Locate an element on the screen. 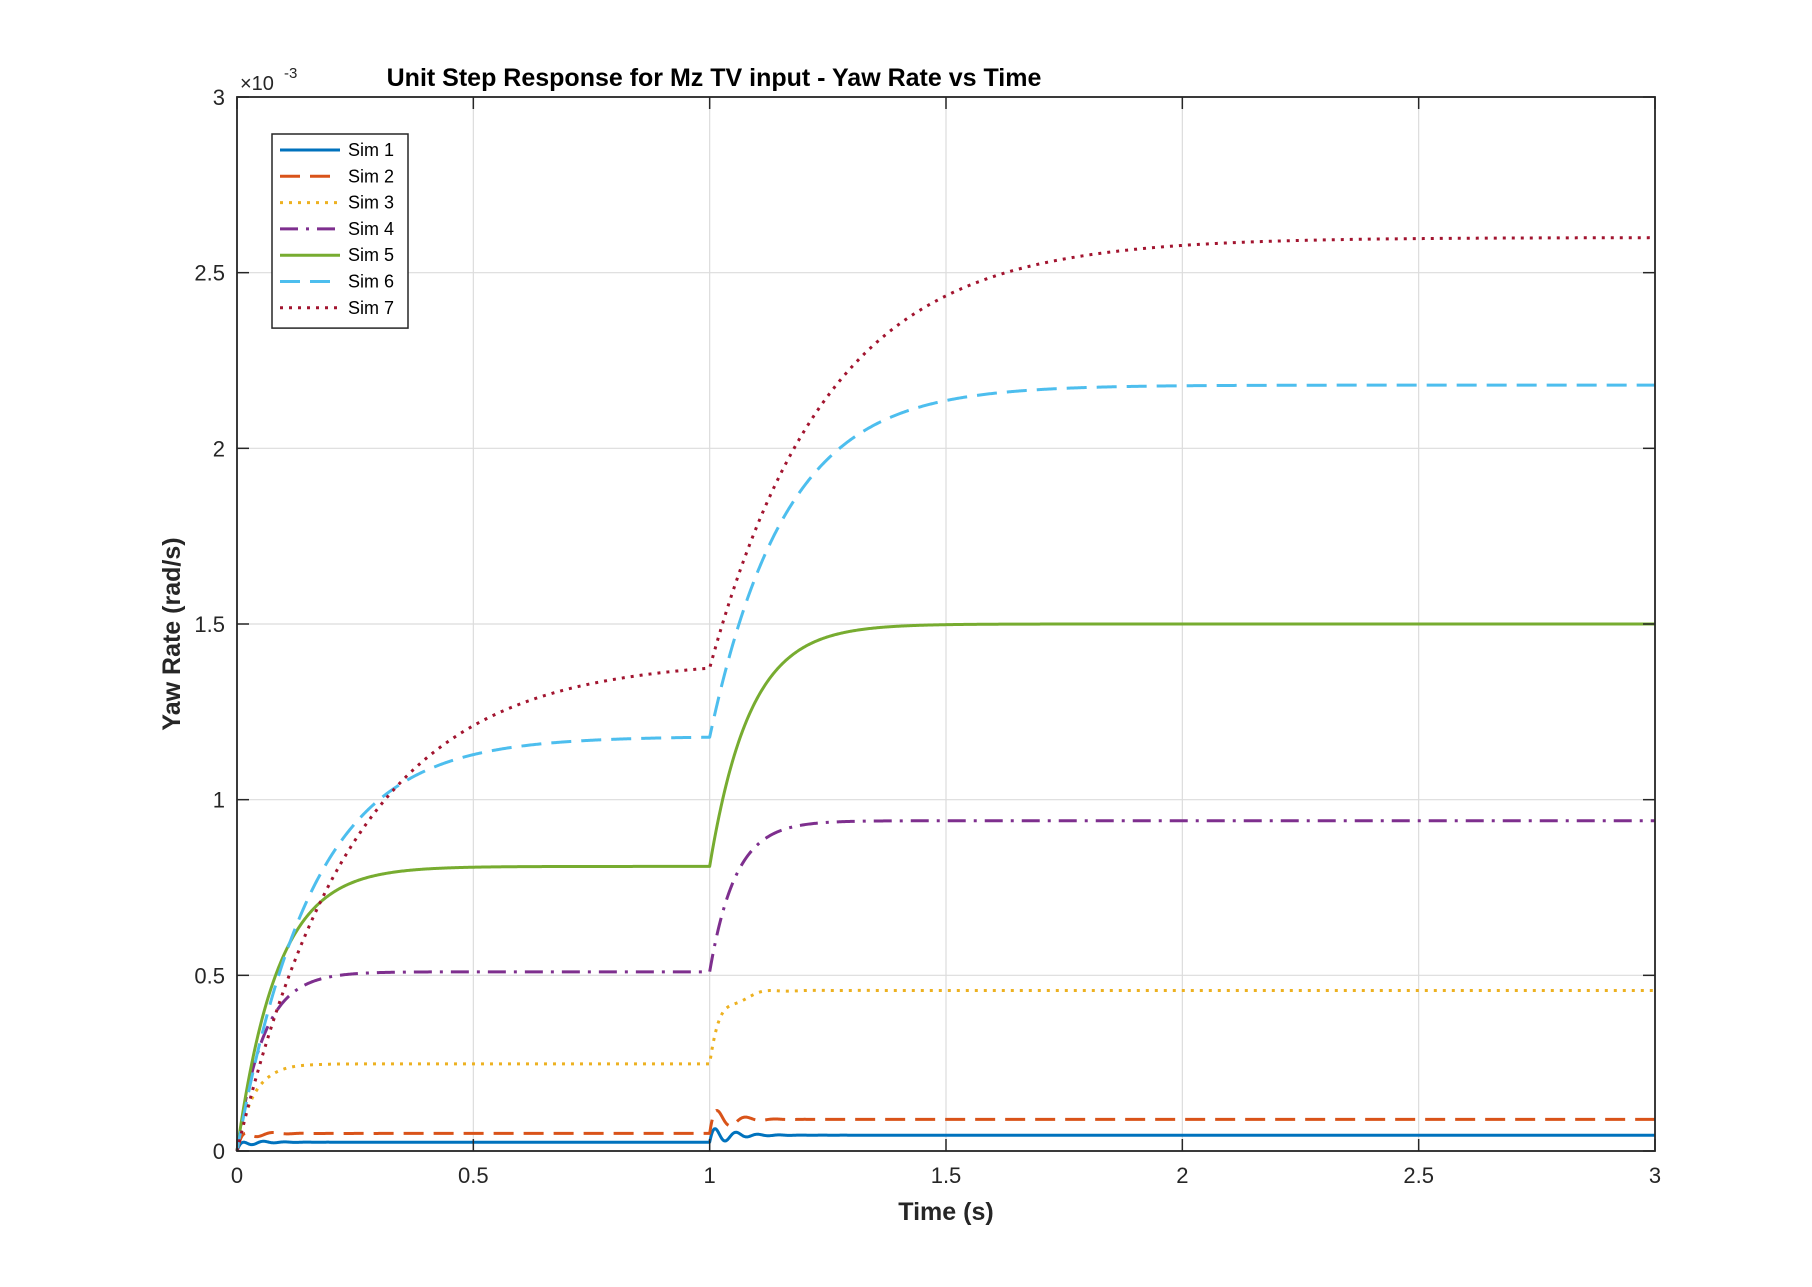  legend: Sim 1 Sim 2 Sim 3 Sim 4 Sim 5 Sim 6 Sim 7 is located at coordinates (340, 231).